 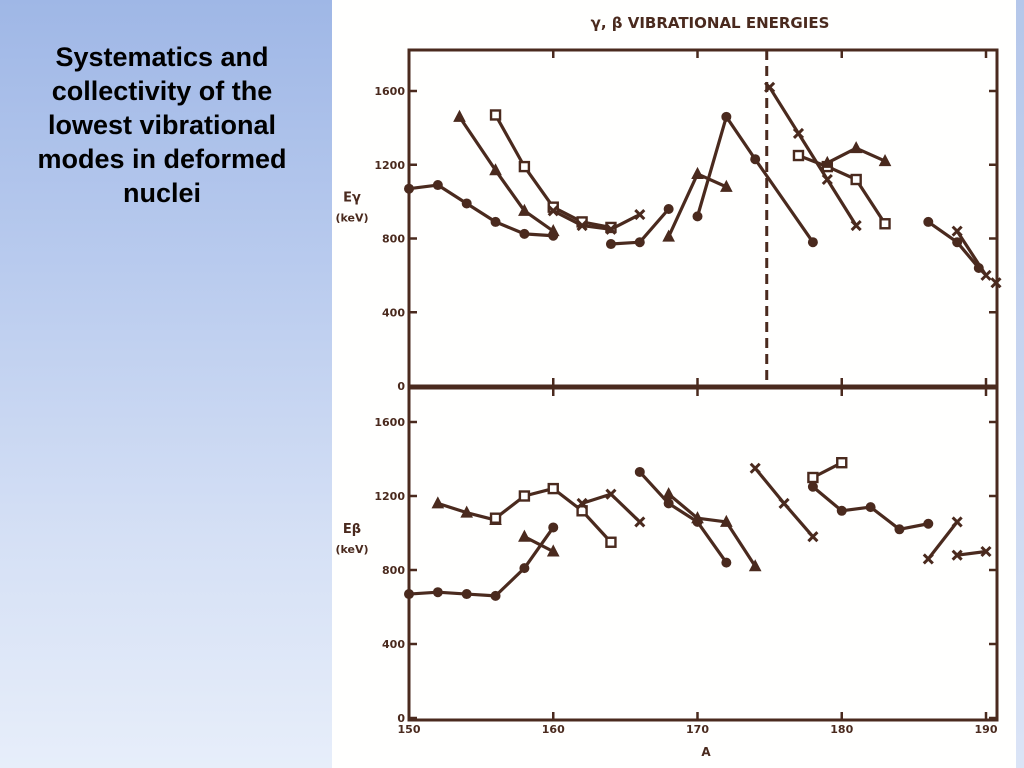 I want to click on x-tick-label: 170, so click(x=697, y=729).